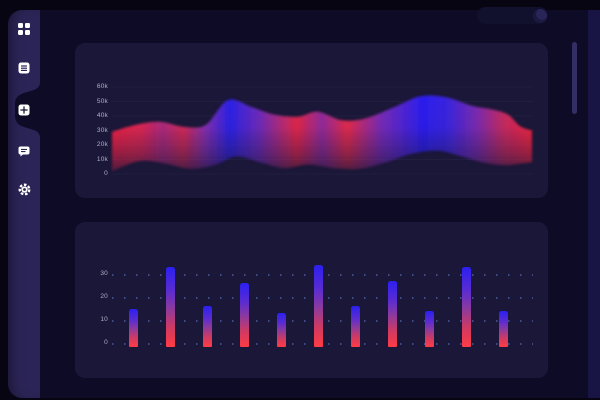  I want to click on sidebar-item-settings, so click(24, 189).